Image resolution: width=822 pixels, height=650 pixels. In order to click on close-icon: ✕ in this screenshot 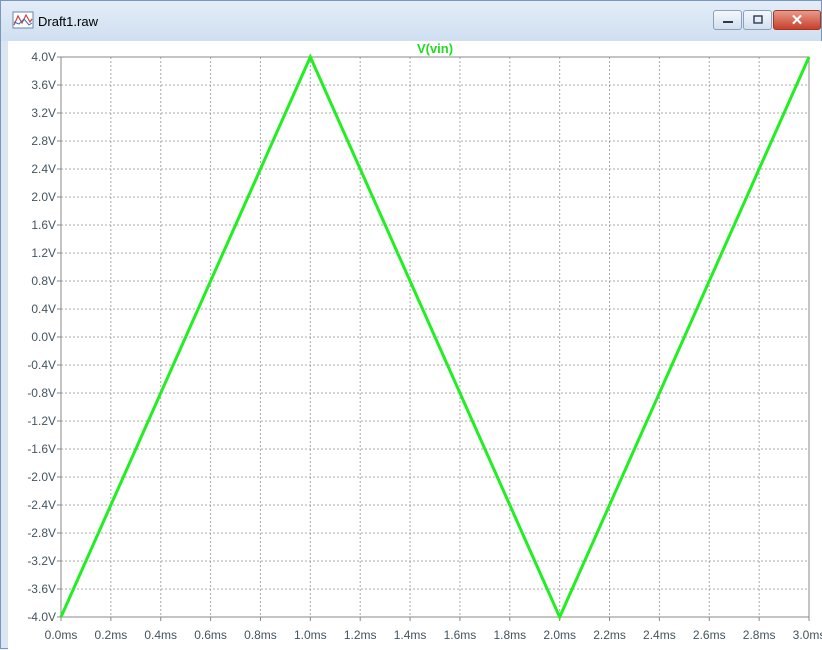, I will do `click(797, 20)`.